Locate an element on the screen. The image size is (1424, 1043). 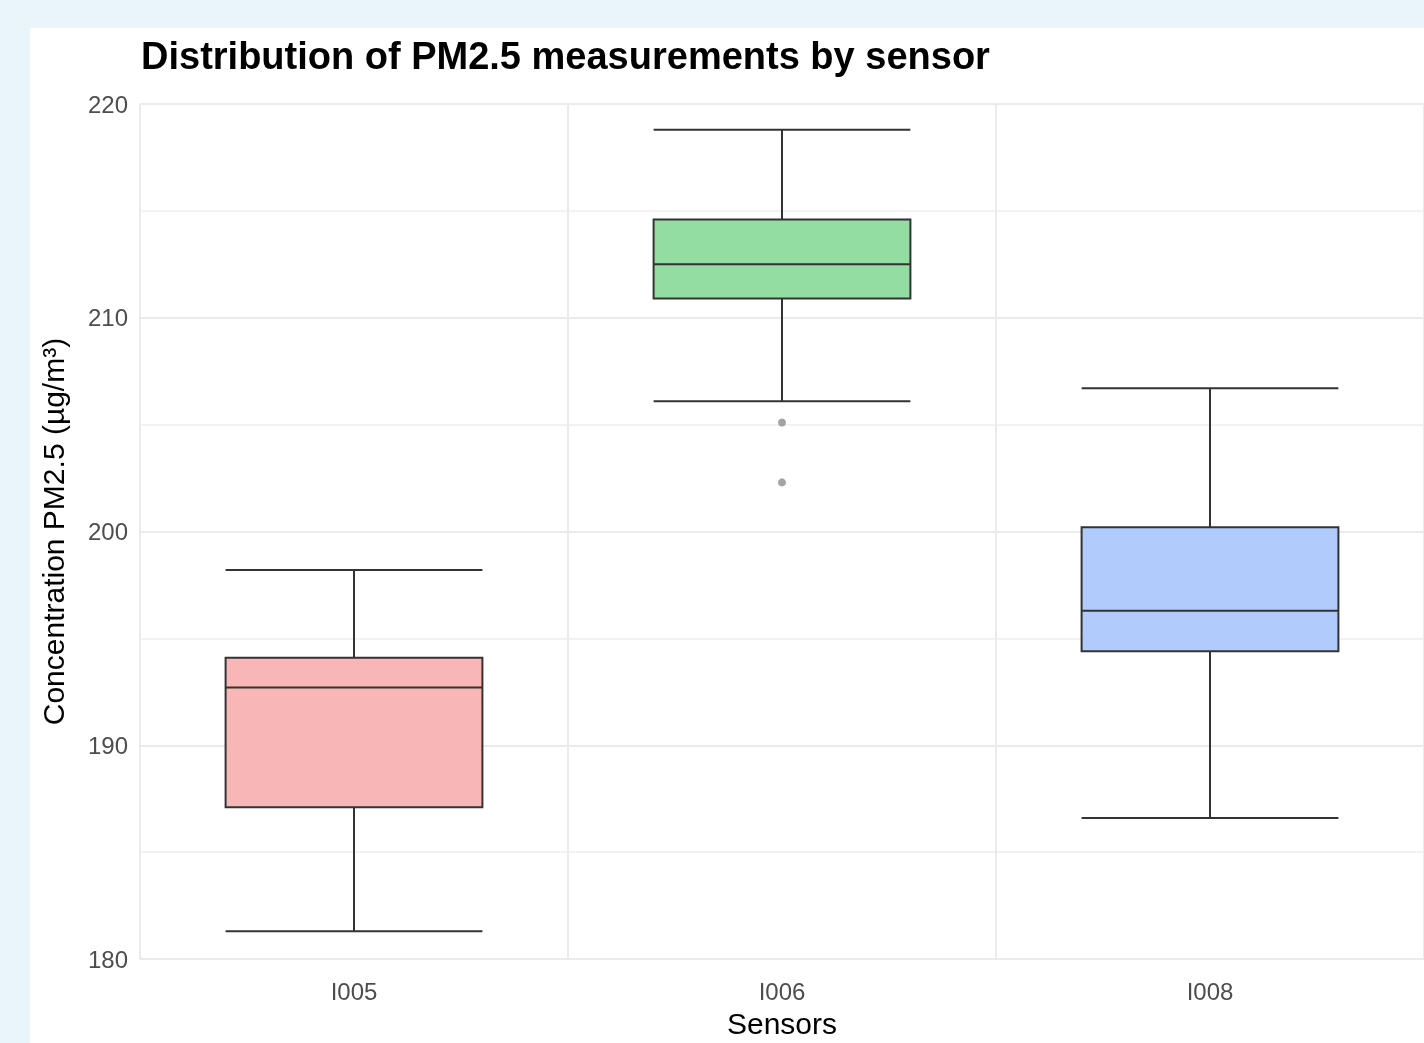
x-tick-label: I005 is located at coordinates (354, 991).